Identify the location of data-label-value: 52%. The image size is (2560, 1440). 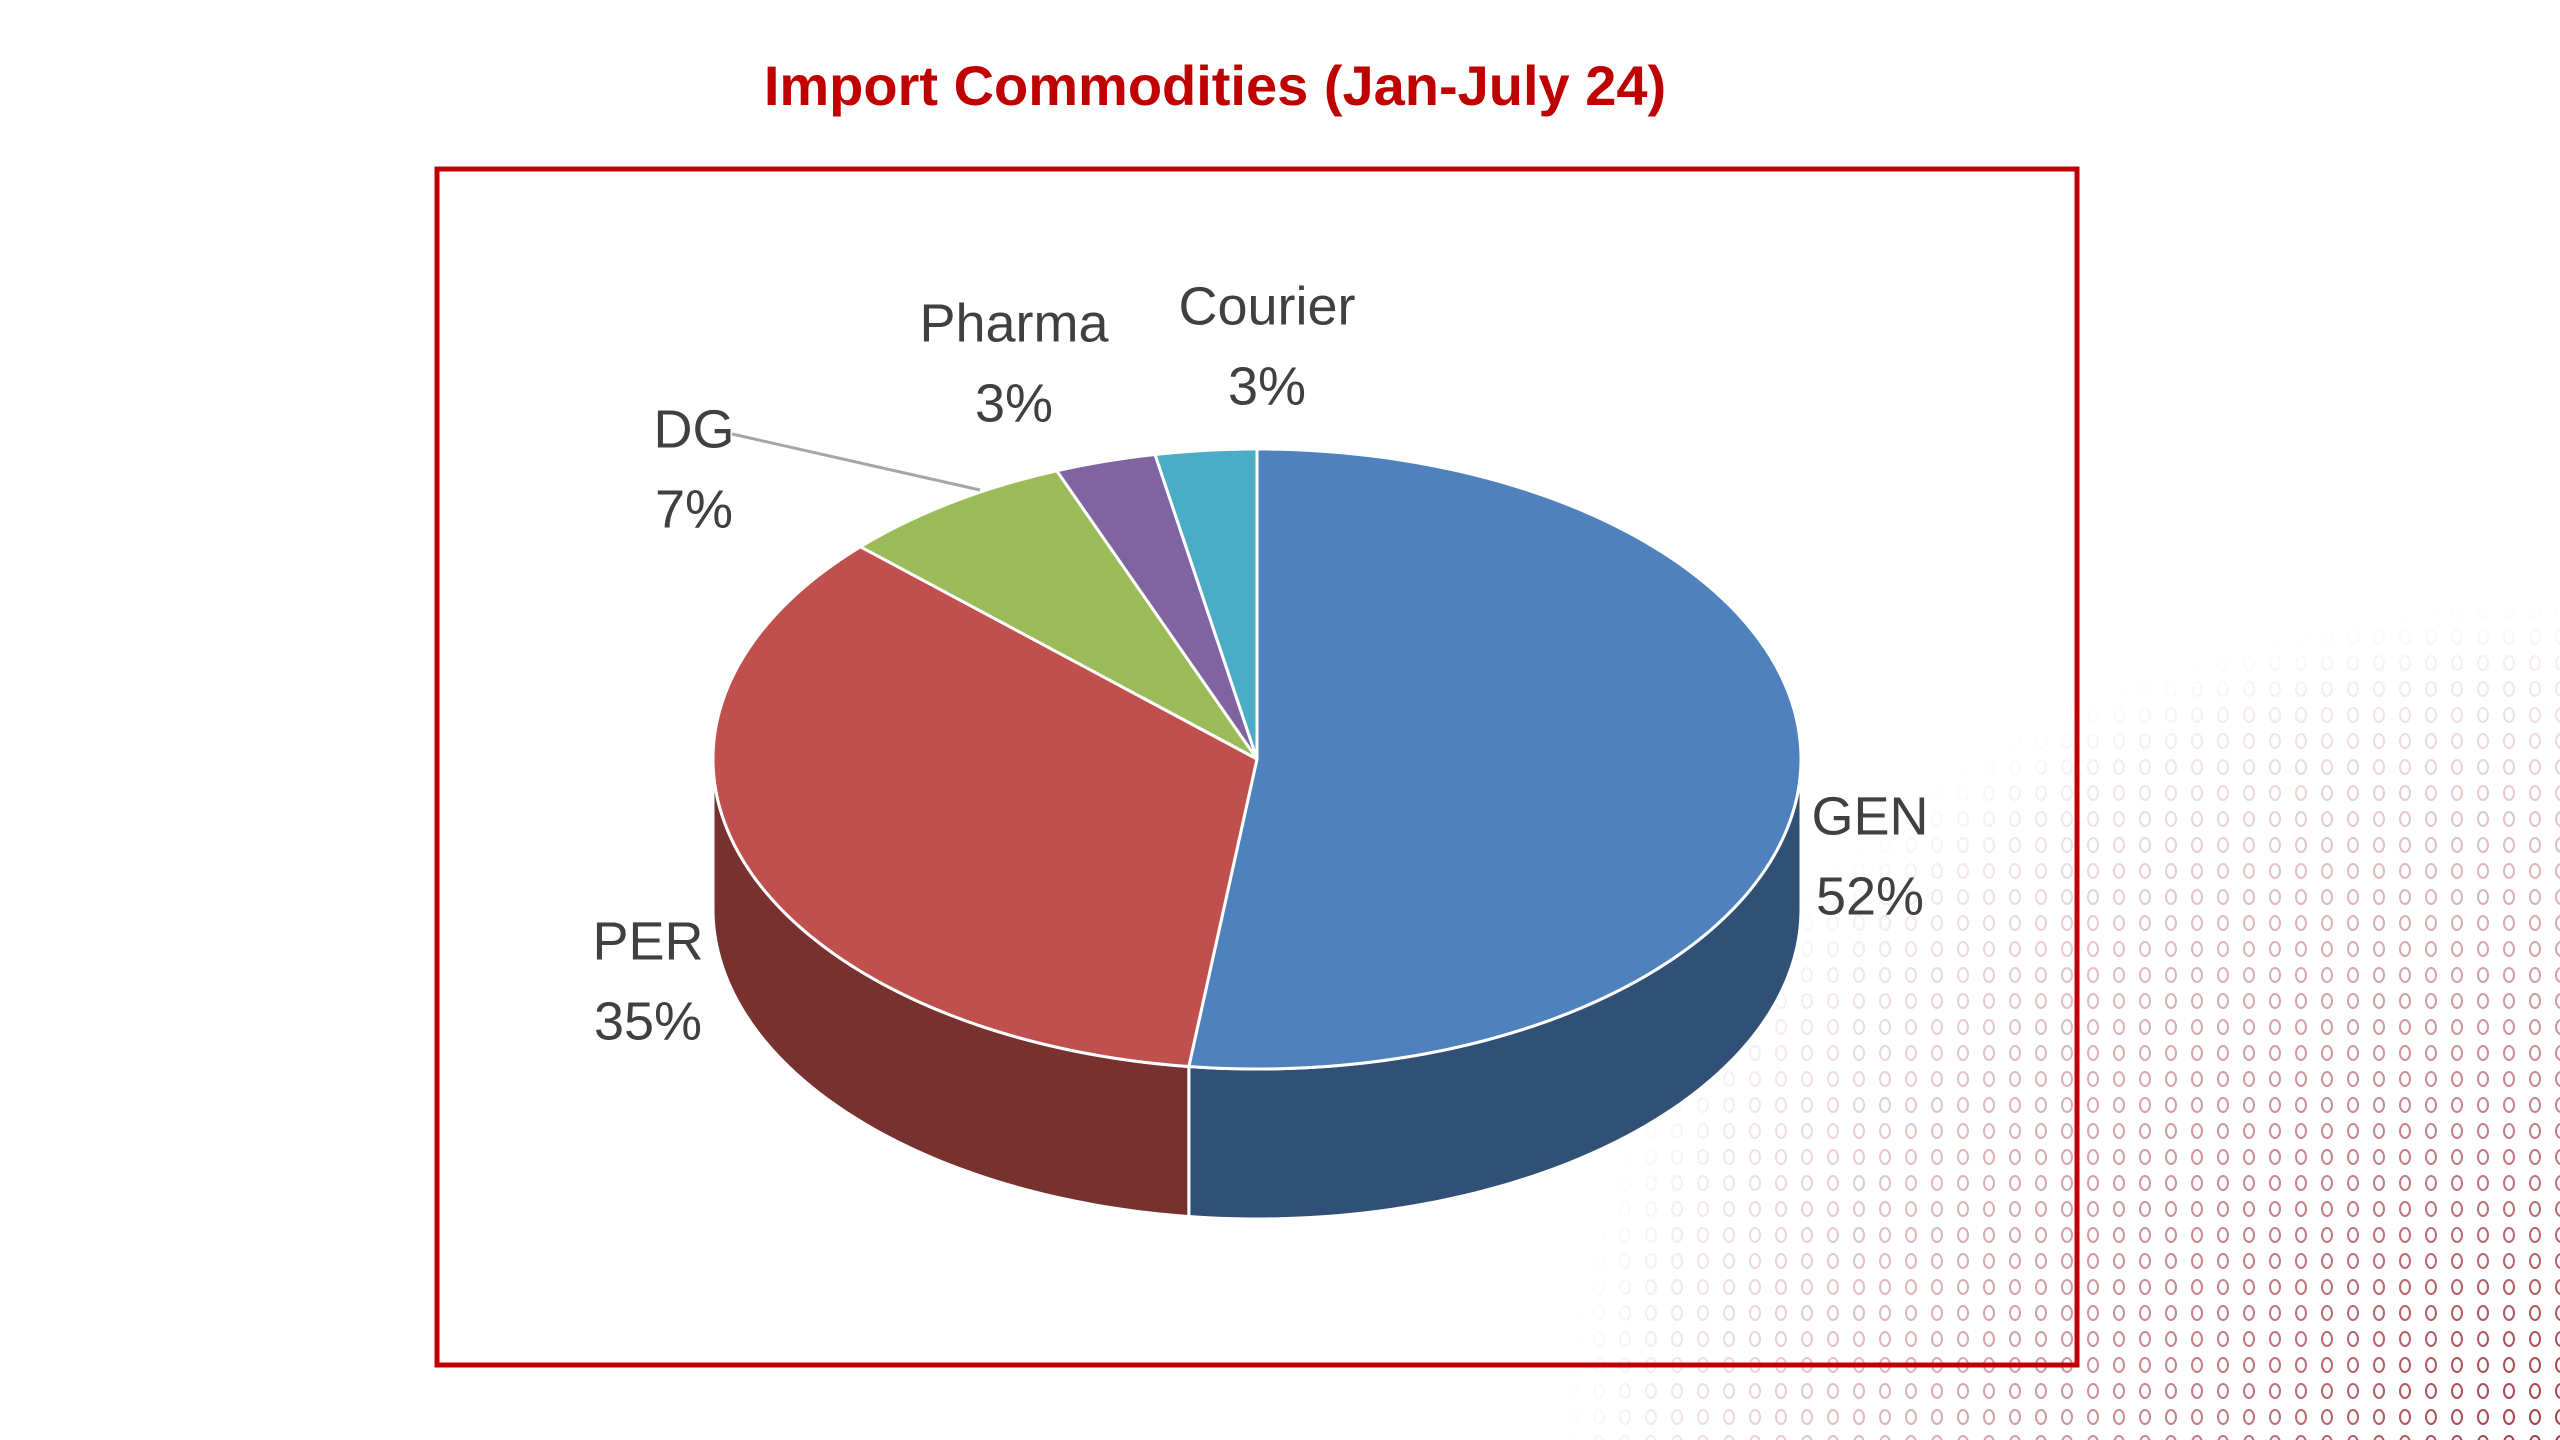
(1870, 896).